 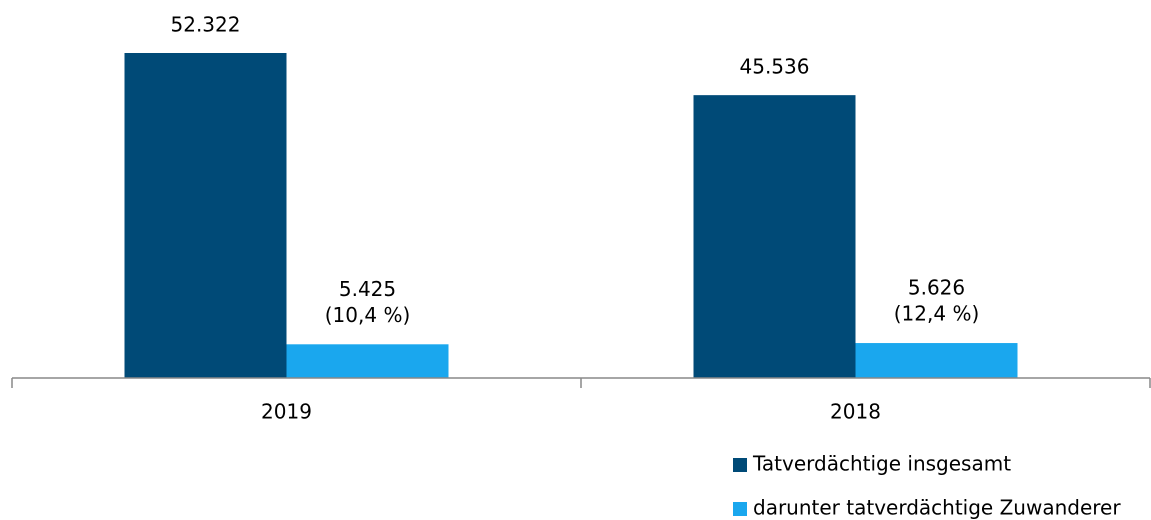 What do you see at coordinates (937, 508) in the screenshot?
I see `legend-label: darunter tatverdächtige Zuwanderer` at bounding box center [937, 508].